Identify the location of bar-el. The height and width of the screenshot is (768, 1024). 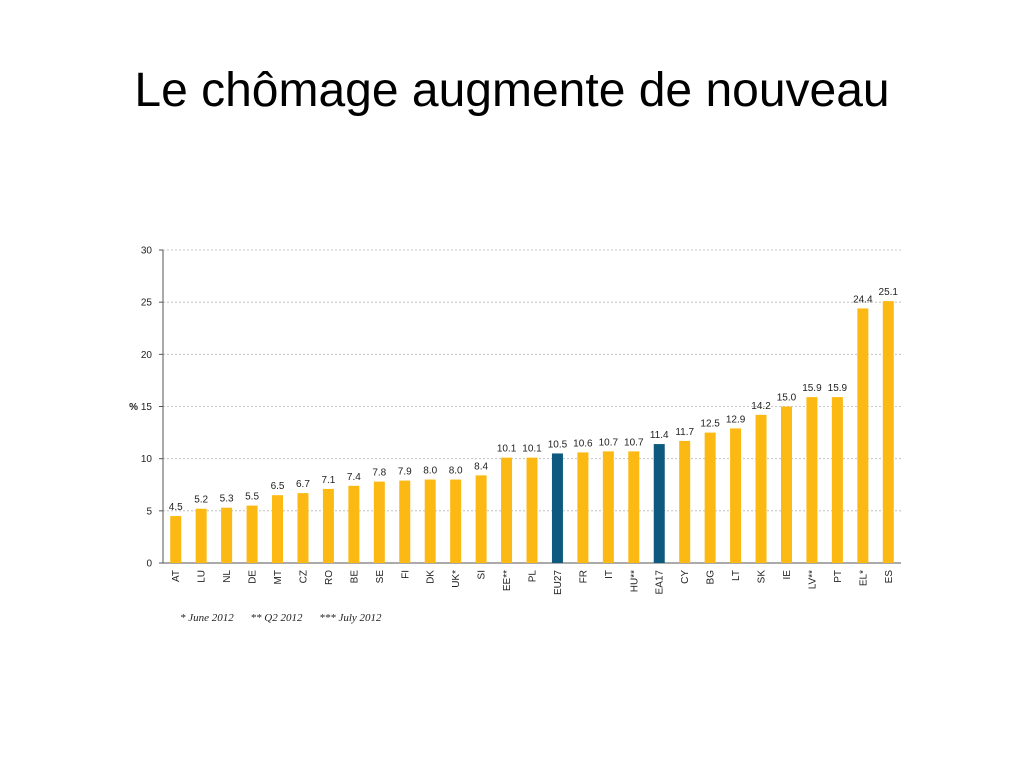
(863, 435).